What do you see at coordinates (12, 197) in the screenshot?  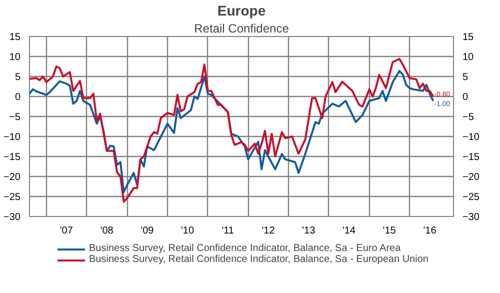 I see `y-tick-label: −25` at bounding box center [12, 197].